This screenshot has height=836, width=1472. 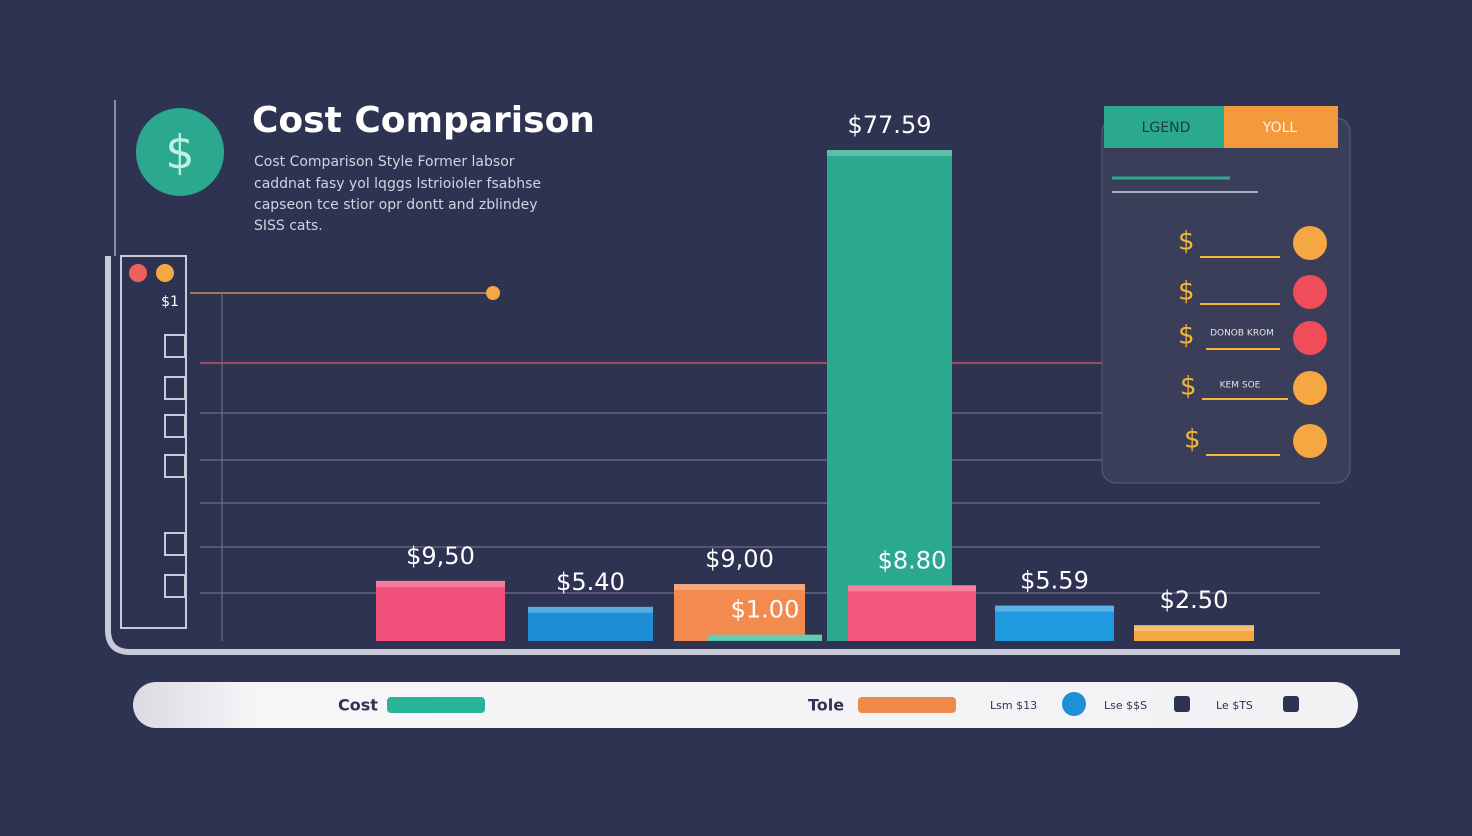 What do you see at coordinates (1242, 334) in the screenshot?
I see `legend-item: DONOB KROM` at bounding box center [1242, 334].